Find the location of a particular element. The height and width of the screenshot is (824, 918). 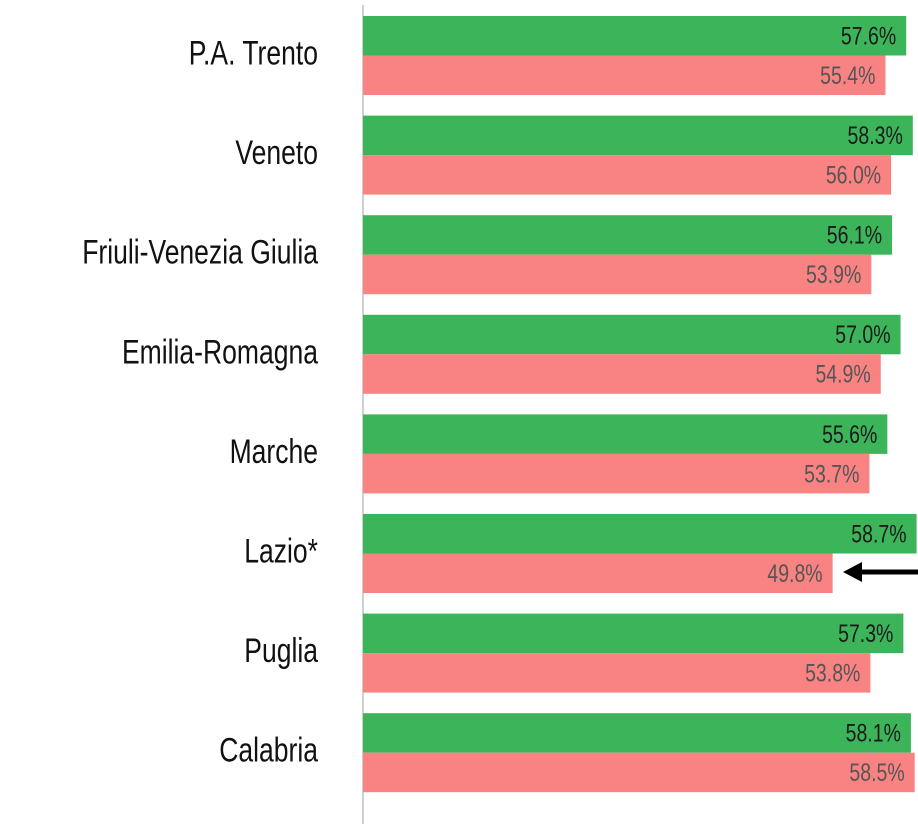

category-label: Veneto is located at coordinates (276, 153).